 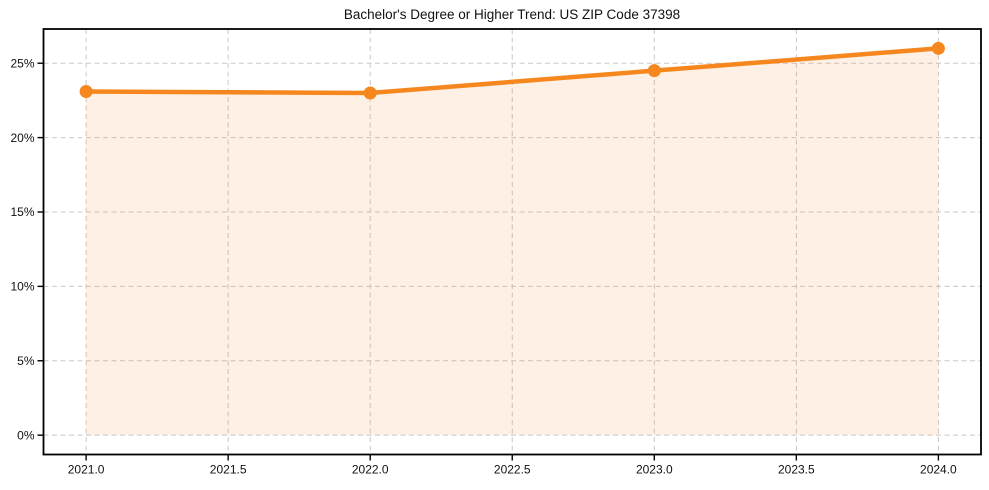 I want to click on x-tick-label: 2023.0, so click(x=654, y=470).